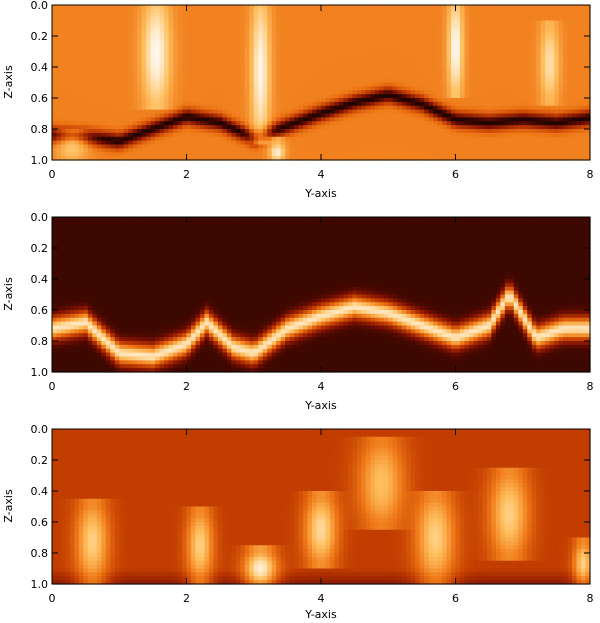 The width and height of the screenshot is (600, 623). Describe the element at coordinates (320, 193) in the screenshot. I see `x-axis-title-top: Y-axis` at that location.